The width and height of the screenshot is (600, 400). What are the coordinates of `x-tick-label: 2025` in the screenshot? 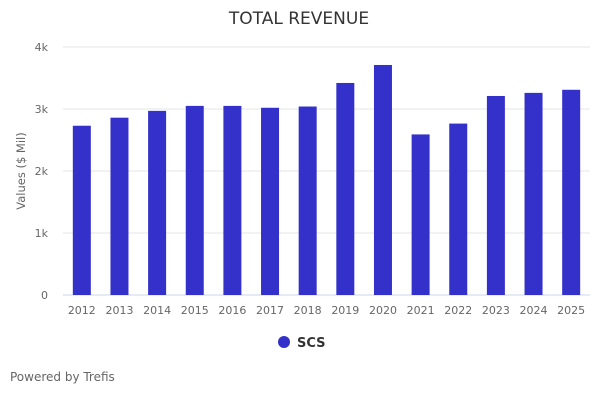 It's located at (571, 310).